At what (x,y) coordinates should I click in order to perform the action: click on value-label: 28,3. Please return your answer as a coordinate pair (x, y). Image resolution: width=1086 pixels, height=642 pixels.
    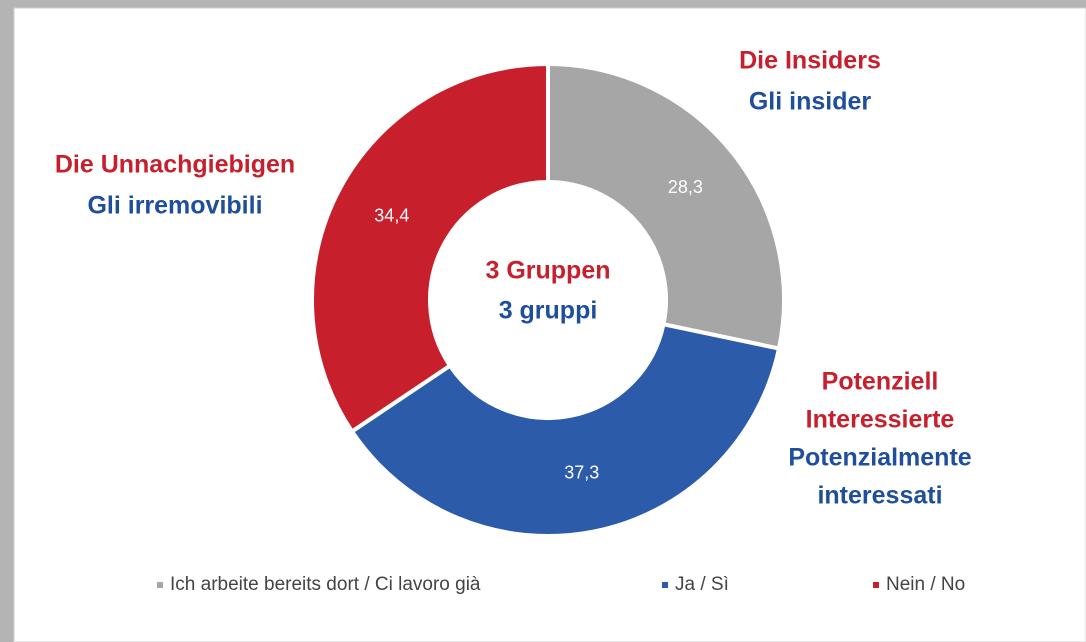
    Looking at the image, I should click on (685, 187).